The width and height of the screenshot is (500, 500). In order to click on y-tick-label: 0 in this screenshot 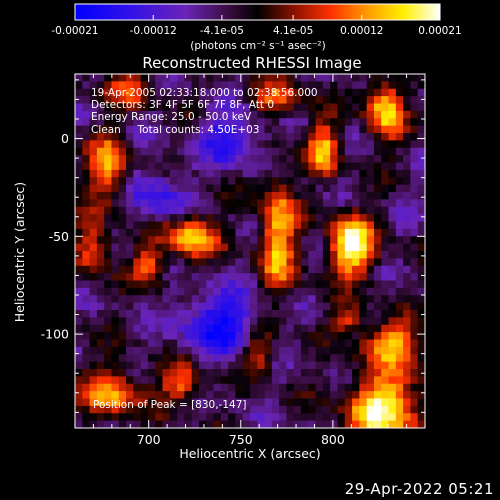, I will do `click(65, 138)`.